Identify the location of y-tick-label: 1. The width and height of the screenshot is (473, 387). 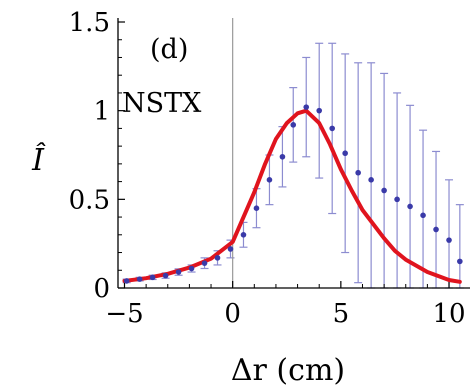
(101, 112).